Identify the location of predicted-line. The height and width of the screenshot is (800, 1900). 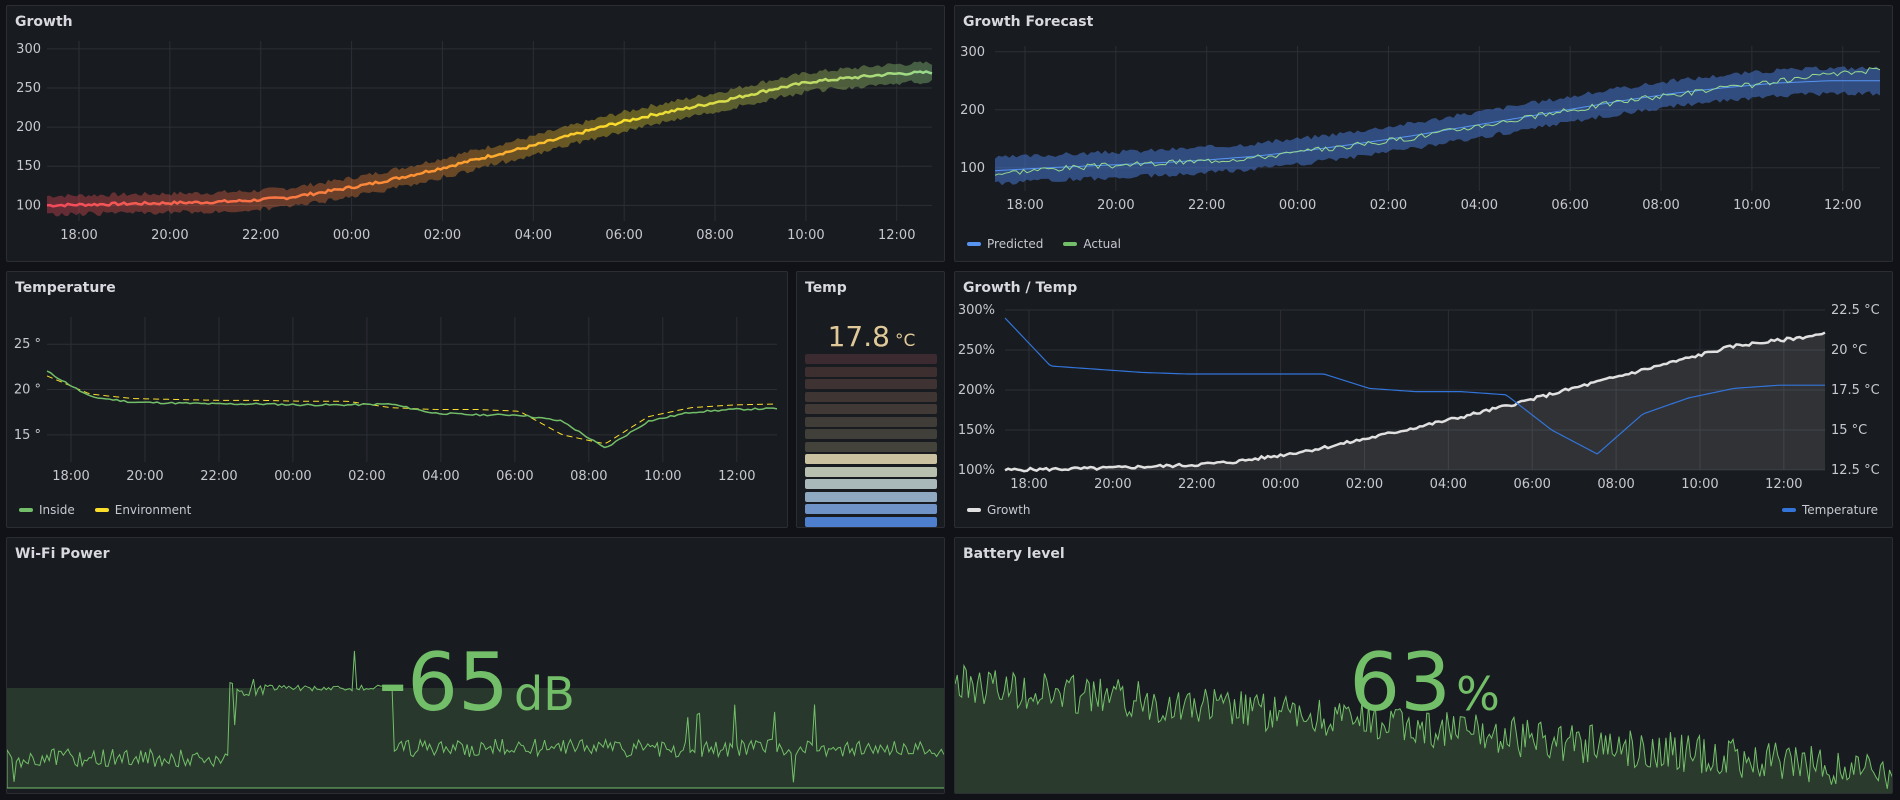
(1437, 126).